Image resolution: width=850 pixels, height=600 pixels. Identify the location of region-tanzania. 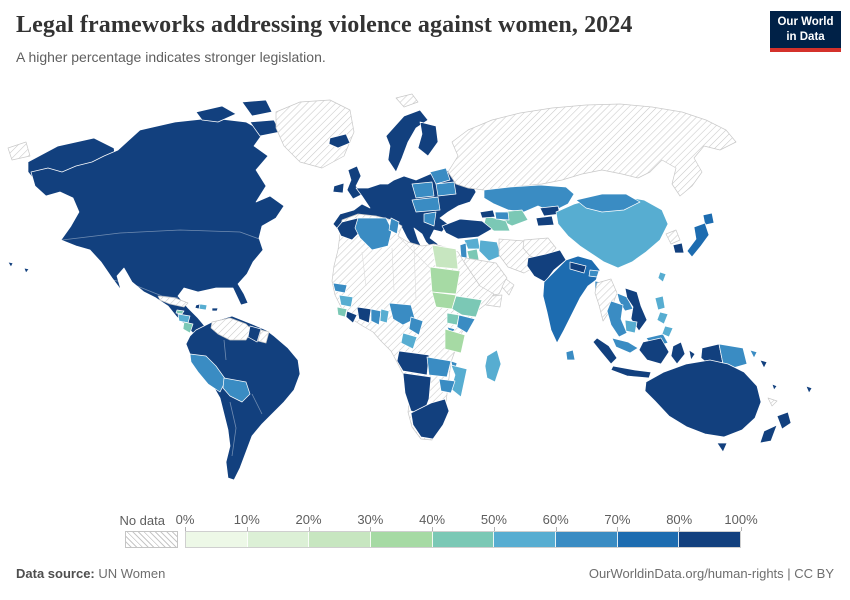
(455, 341).